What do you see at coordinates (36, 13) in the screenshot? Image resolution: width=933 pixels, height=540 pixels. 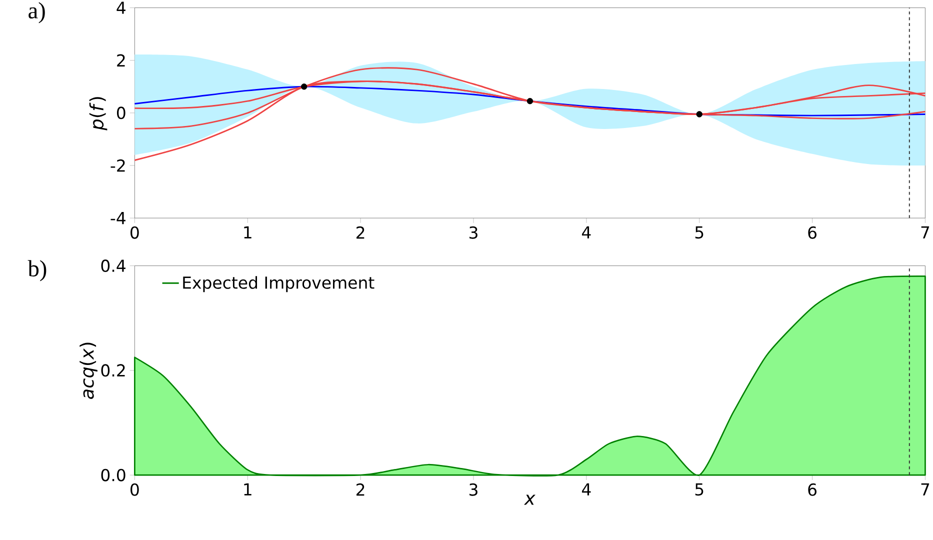 I see `text: a)` at bounding box center [36, 13].